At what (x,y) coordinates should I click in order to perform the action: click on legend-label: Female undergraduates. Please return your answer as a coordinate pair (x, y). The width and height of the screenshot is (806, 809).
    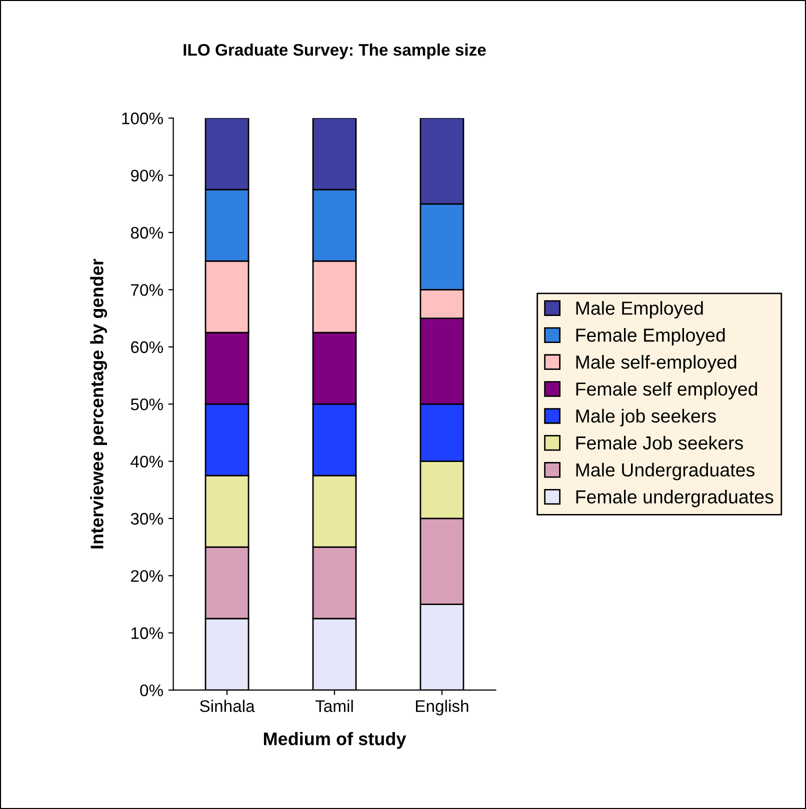
    Looking at the image, I should click on (675, 499).